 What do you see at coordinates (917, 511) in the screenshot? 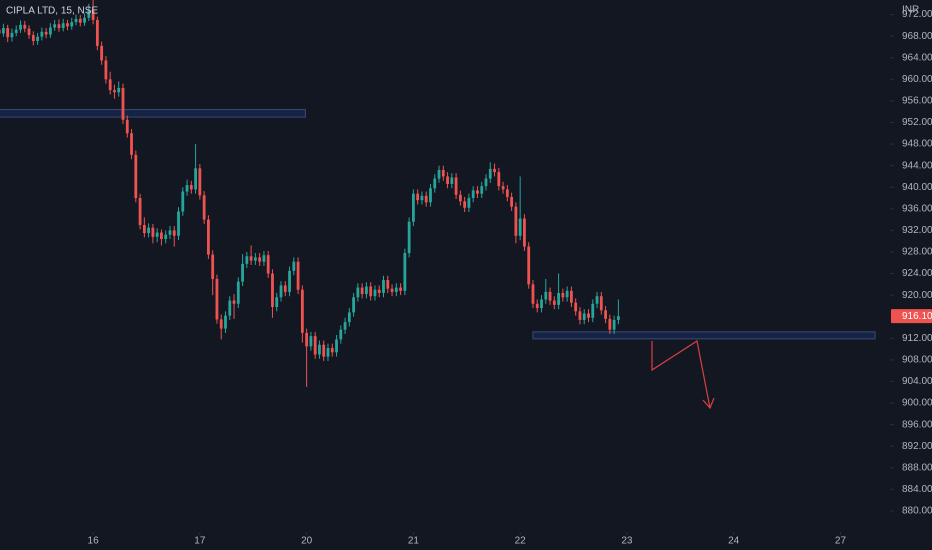
I see `y-tick-label: 880.00` at bounding box center [917, 511].